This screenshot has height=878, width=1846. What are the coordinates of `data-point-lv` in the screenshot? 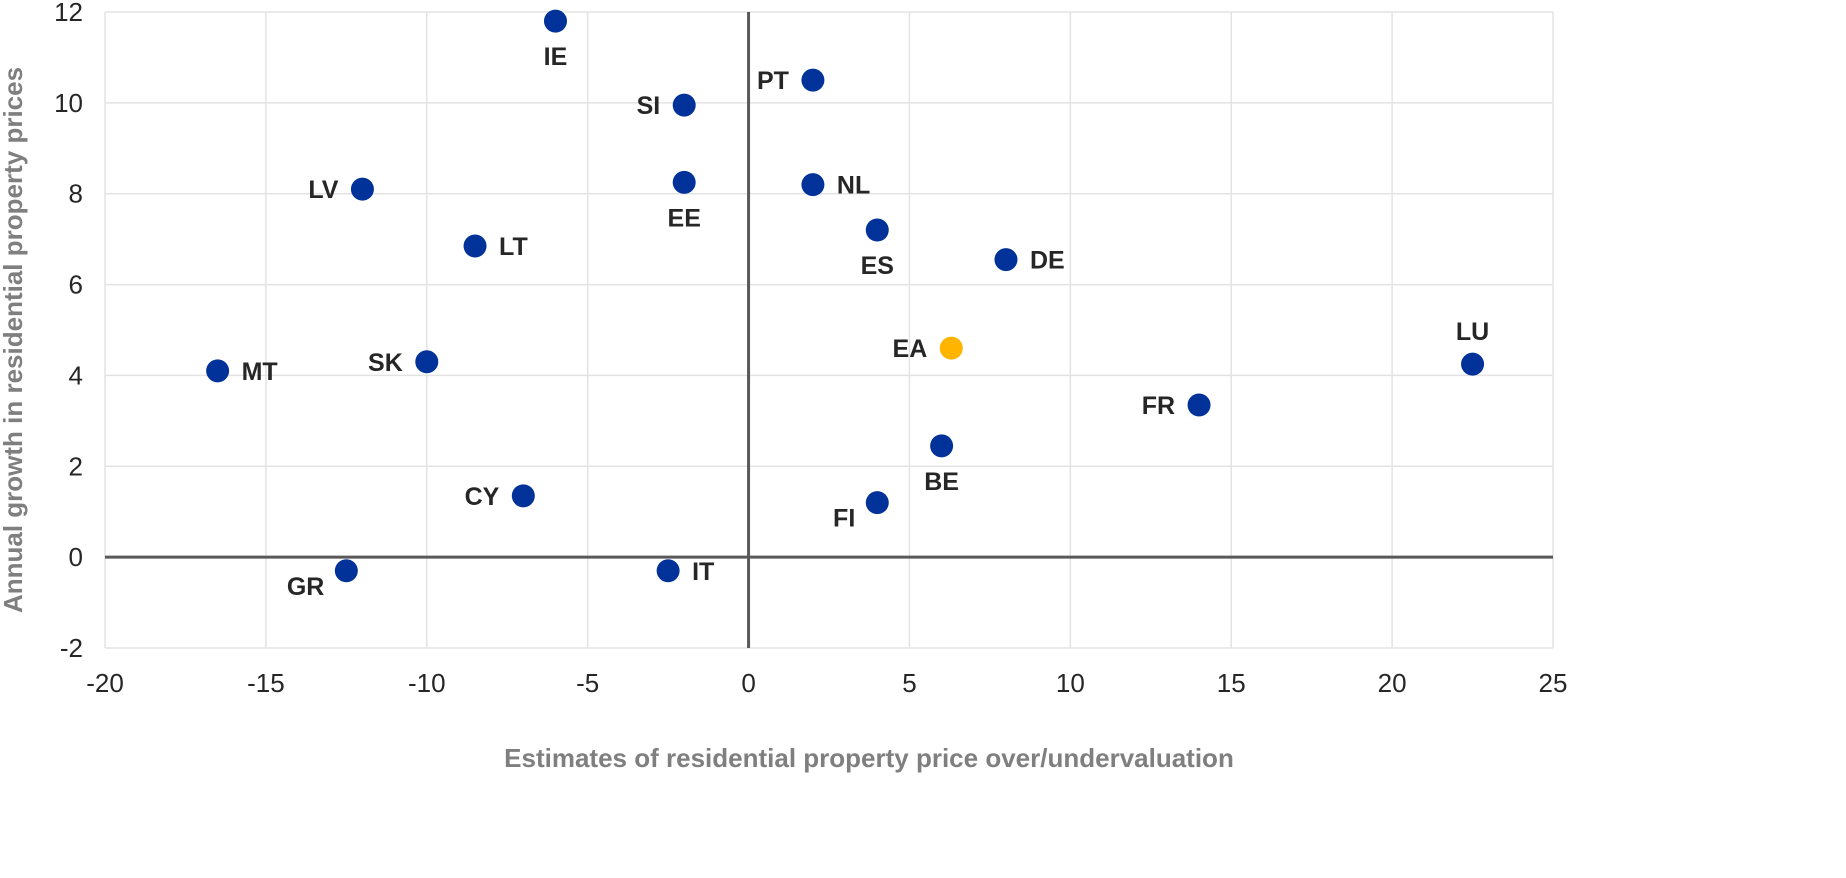 It's located at (362, 189).